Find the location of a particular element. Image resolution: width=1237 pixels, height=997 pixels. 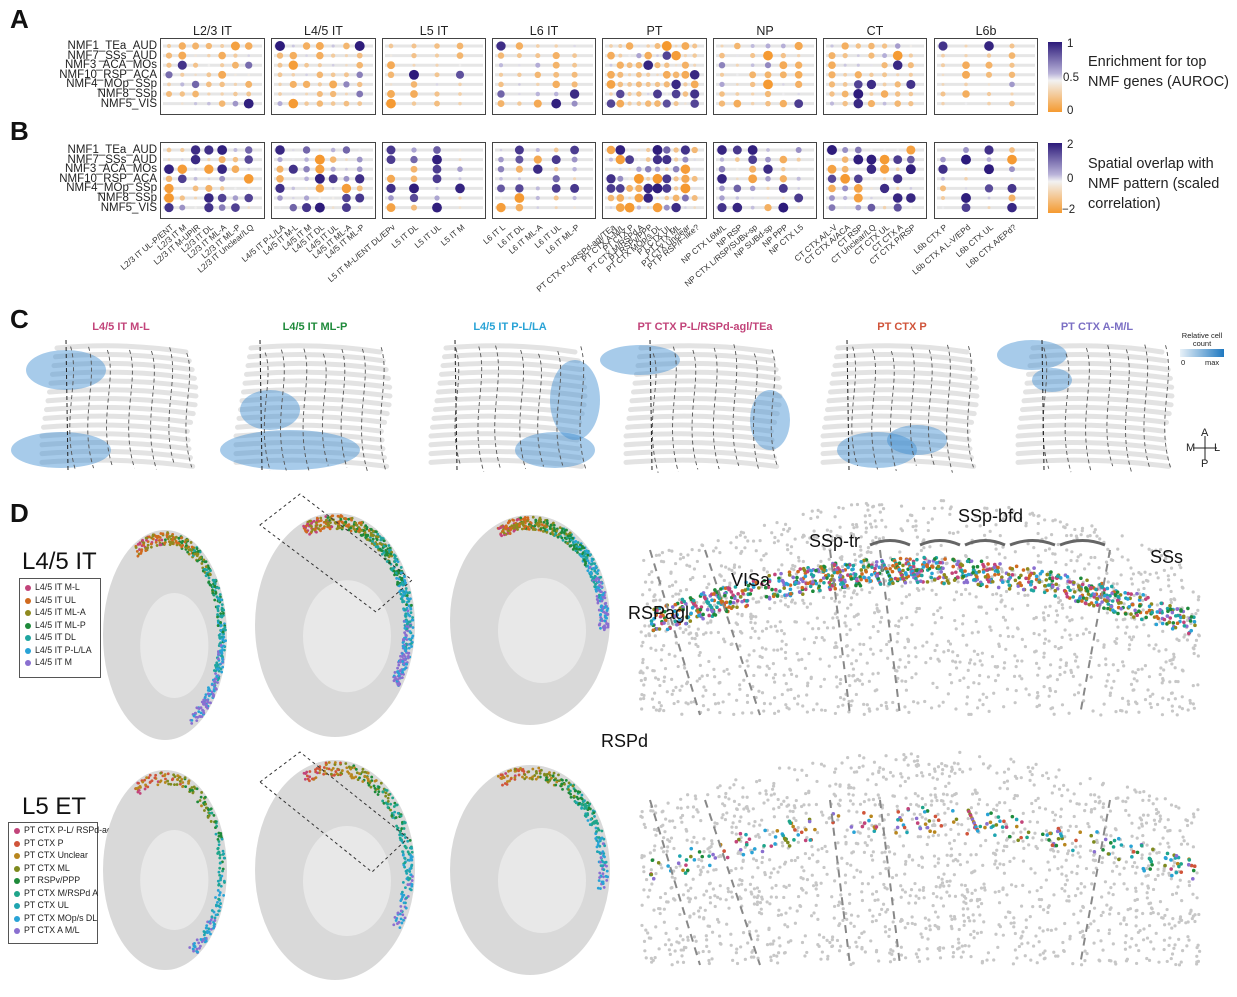

nmf-row-label: NMF7_SSs_AUD is located at coordinates (112, 159).